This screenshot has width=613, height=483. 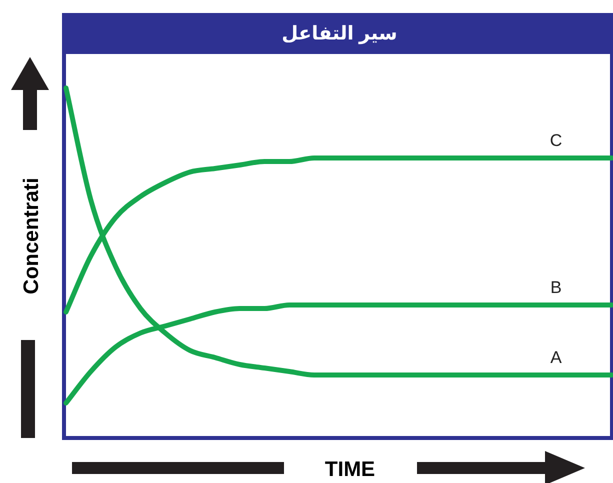 I want to click on x-axis-title: TIME, so click(x=350, y=469).